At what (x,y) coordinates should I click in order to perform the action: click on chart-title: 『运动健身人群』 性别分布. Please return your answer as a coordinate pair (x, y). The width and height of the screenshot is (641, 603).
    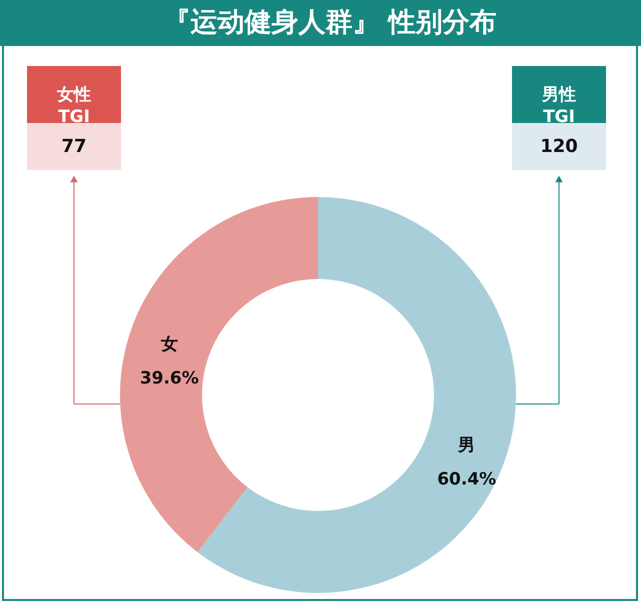
    Looking at the image, I should click on (330, 22).